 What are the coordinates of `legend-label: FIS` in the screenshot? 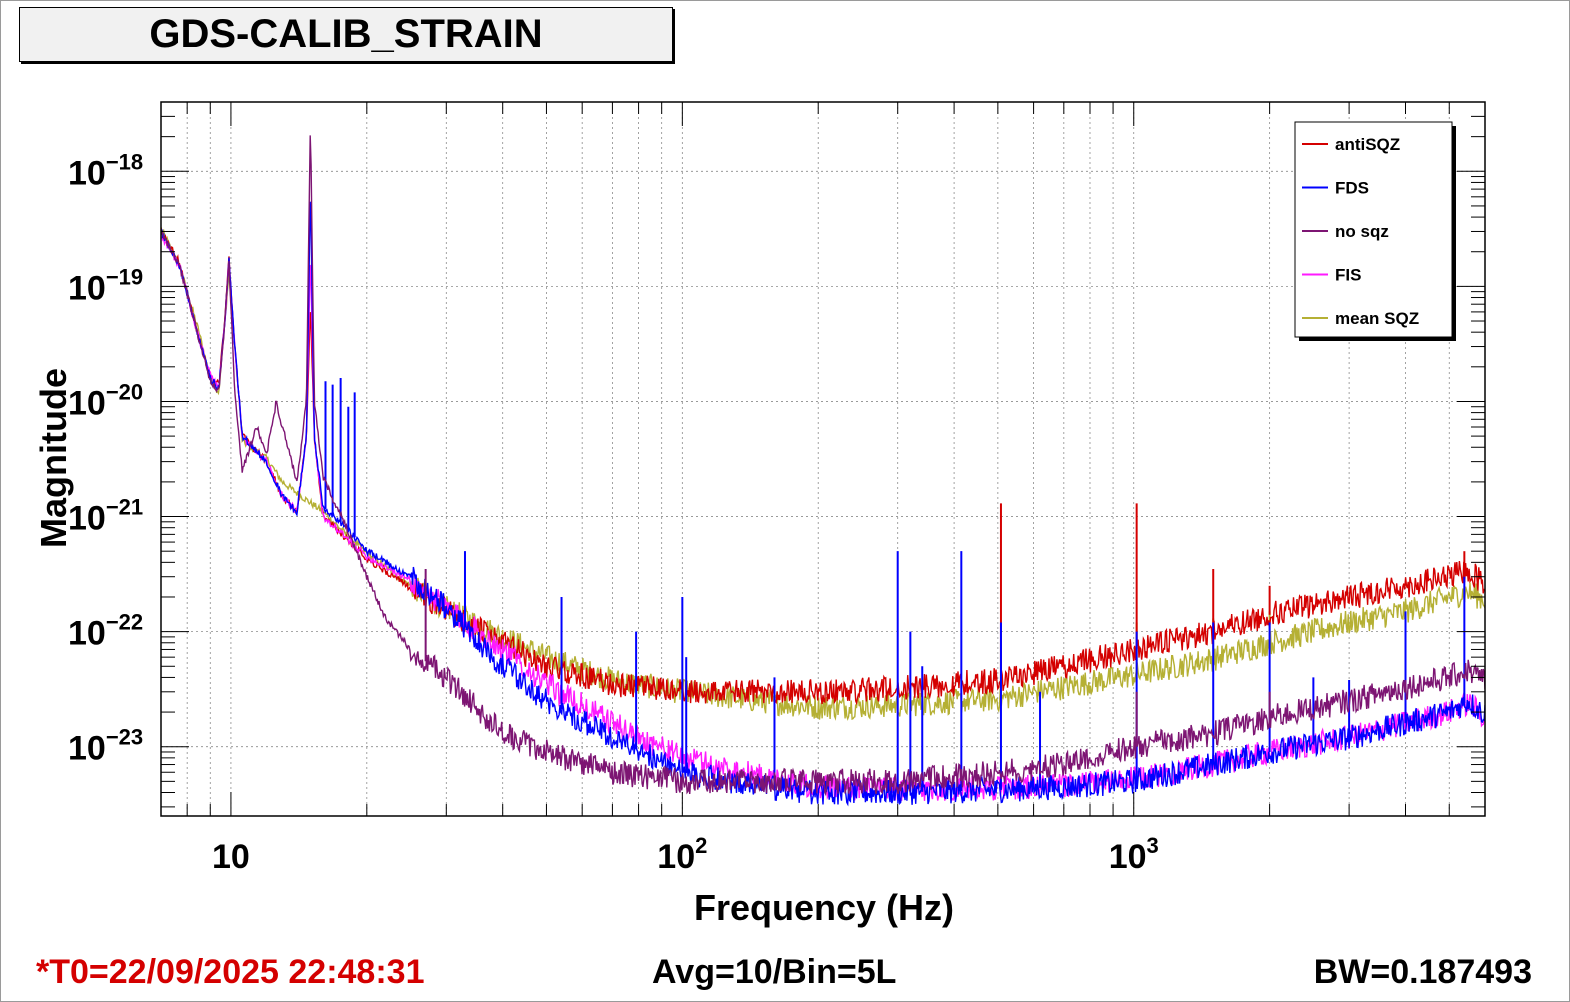 It's located at (1348, 275).